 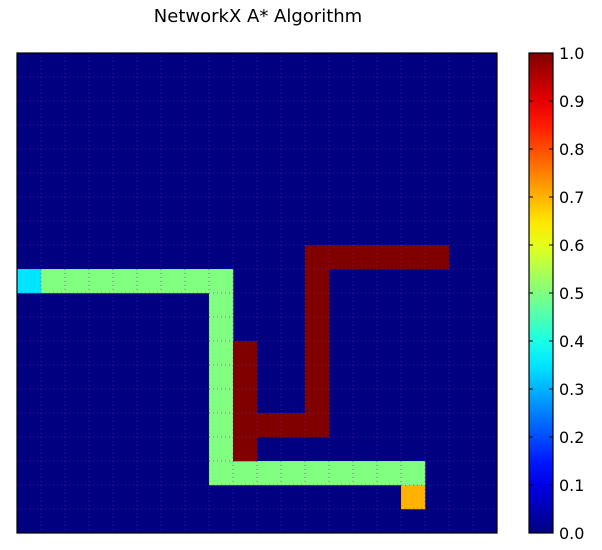 What do you see at coordinates (571, 389) in the screenshot?
I see `colorbar-tick-label: 0.3` at bounding box center [571, 389].